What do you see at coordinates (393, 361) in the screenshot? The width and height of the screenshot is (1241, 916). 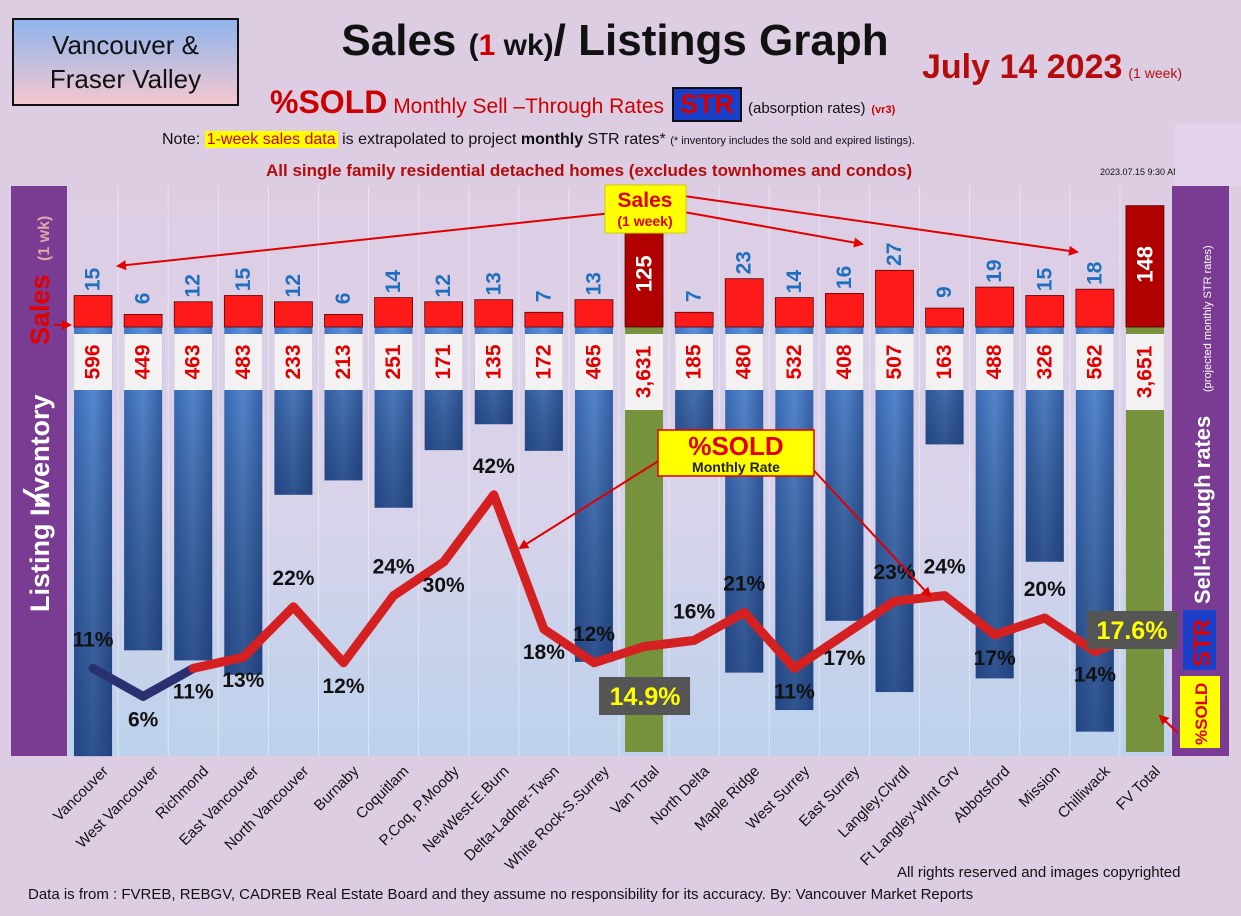 I see `inventory-value-label: 251` at bounding box center [393, 361].